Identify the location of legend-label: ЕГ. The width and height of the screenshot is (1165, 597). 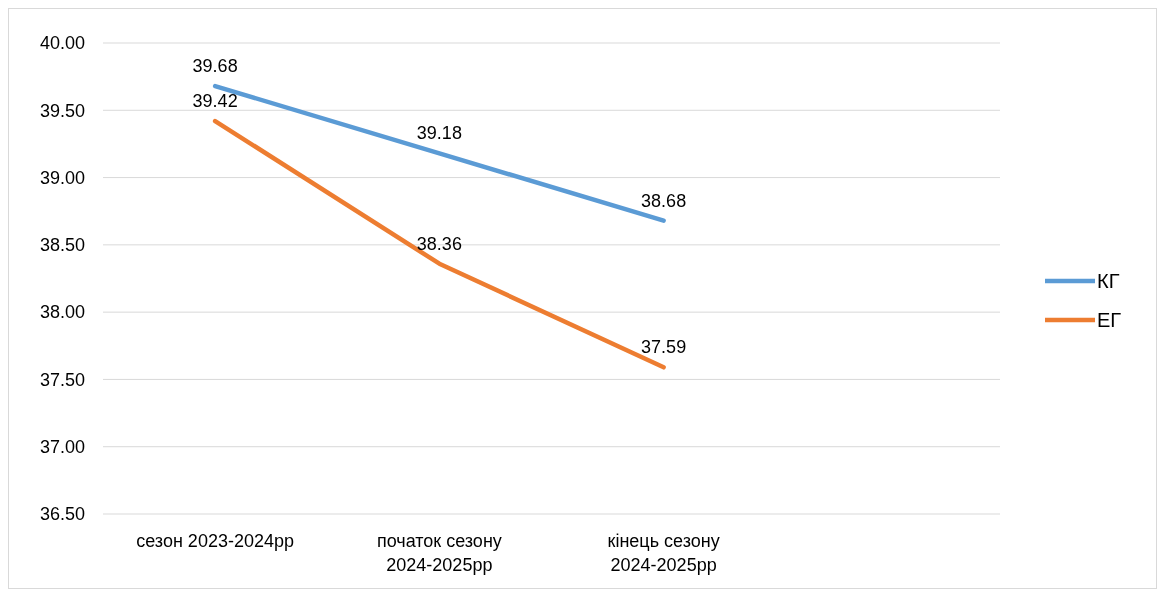
(1109, 320).